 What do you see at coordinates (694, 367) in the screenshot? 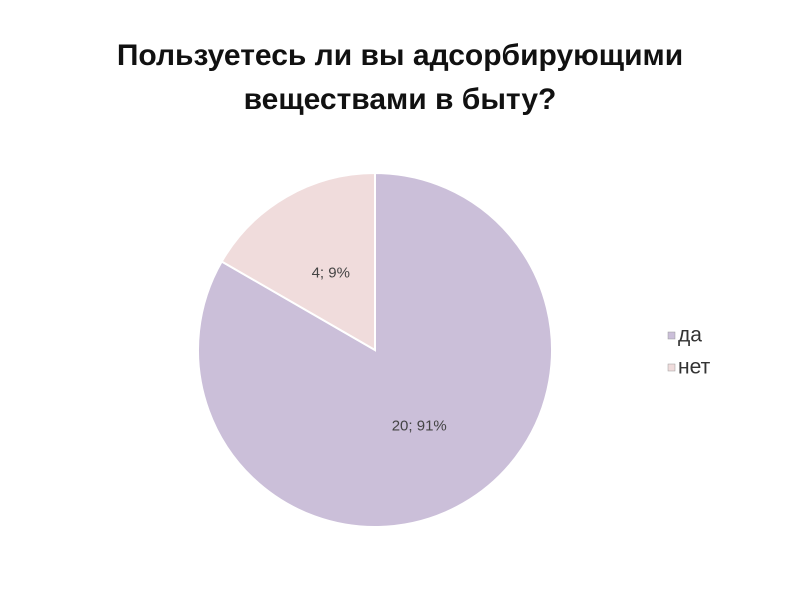
I see `legend-label: нет` at bounding box center [694, 367].